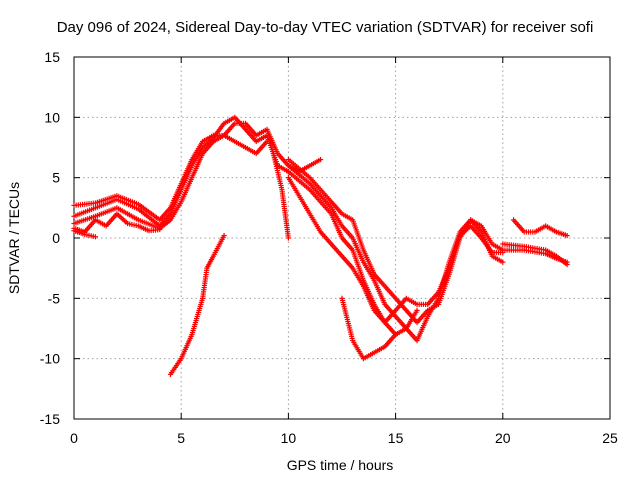  I want to click on y-tick-label: 15, so click(52, 57).